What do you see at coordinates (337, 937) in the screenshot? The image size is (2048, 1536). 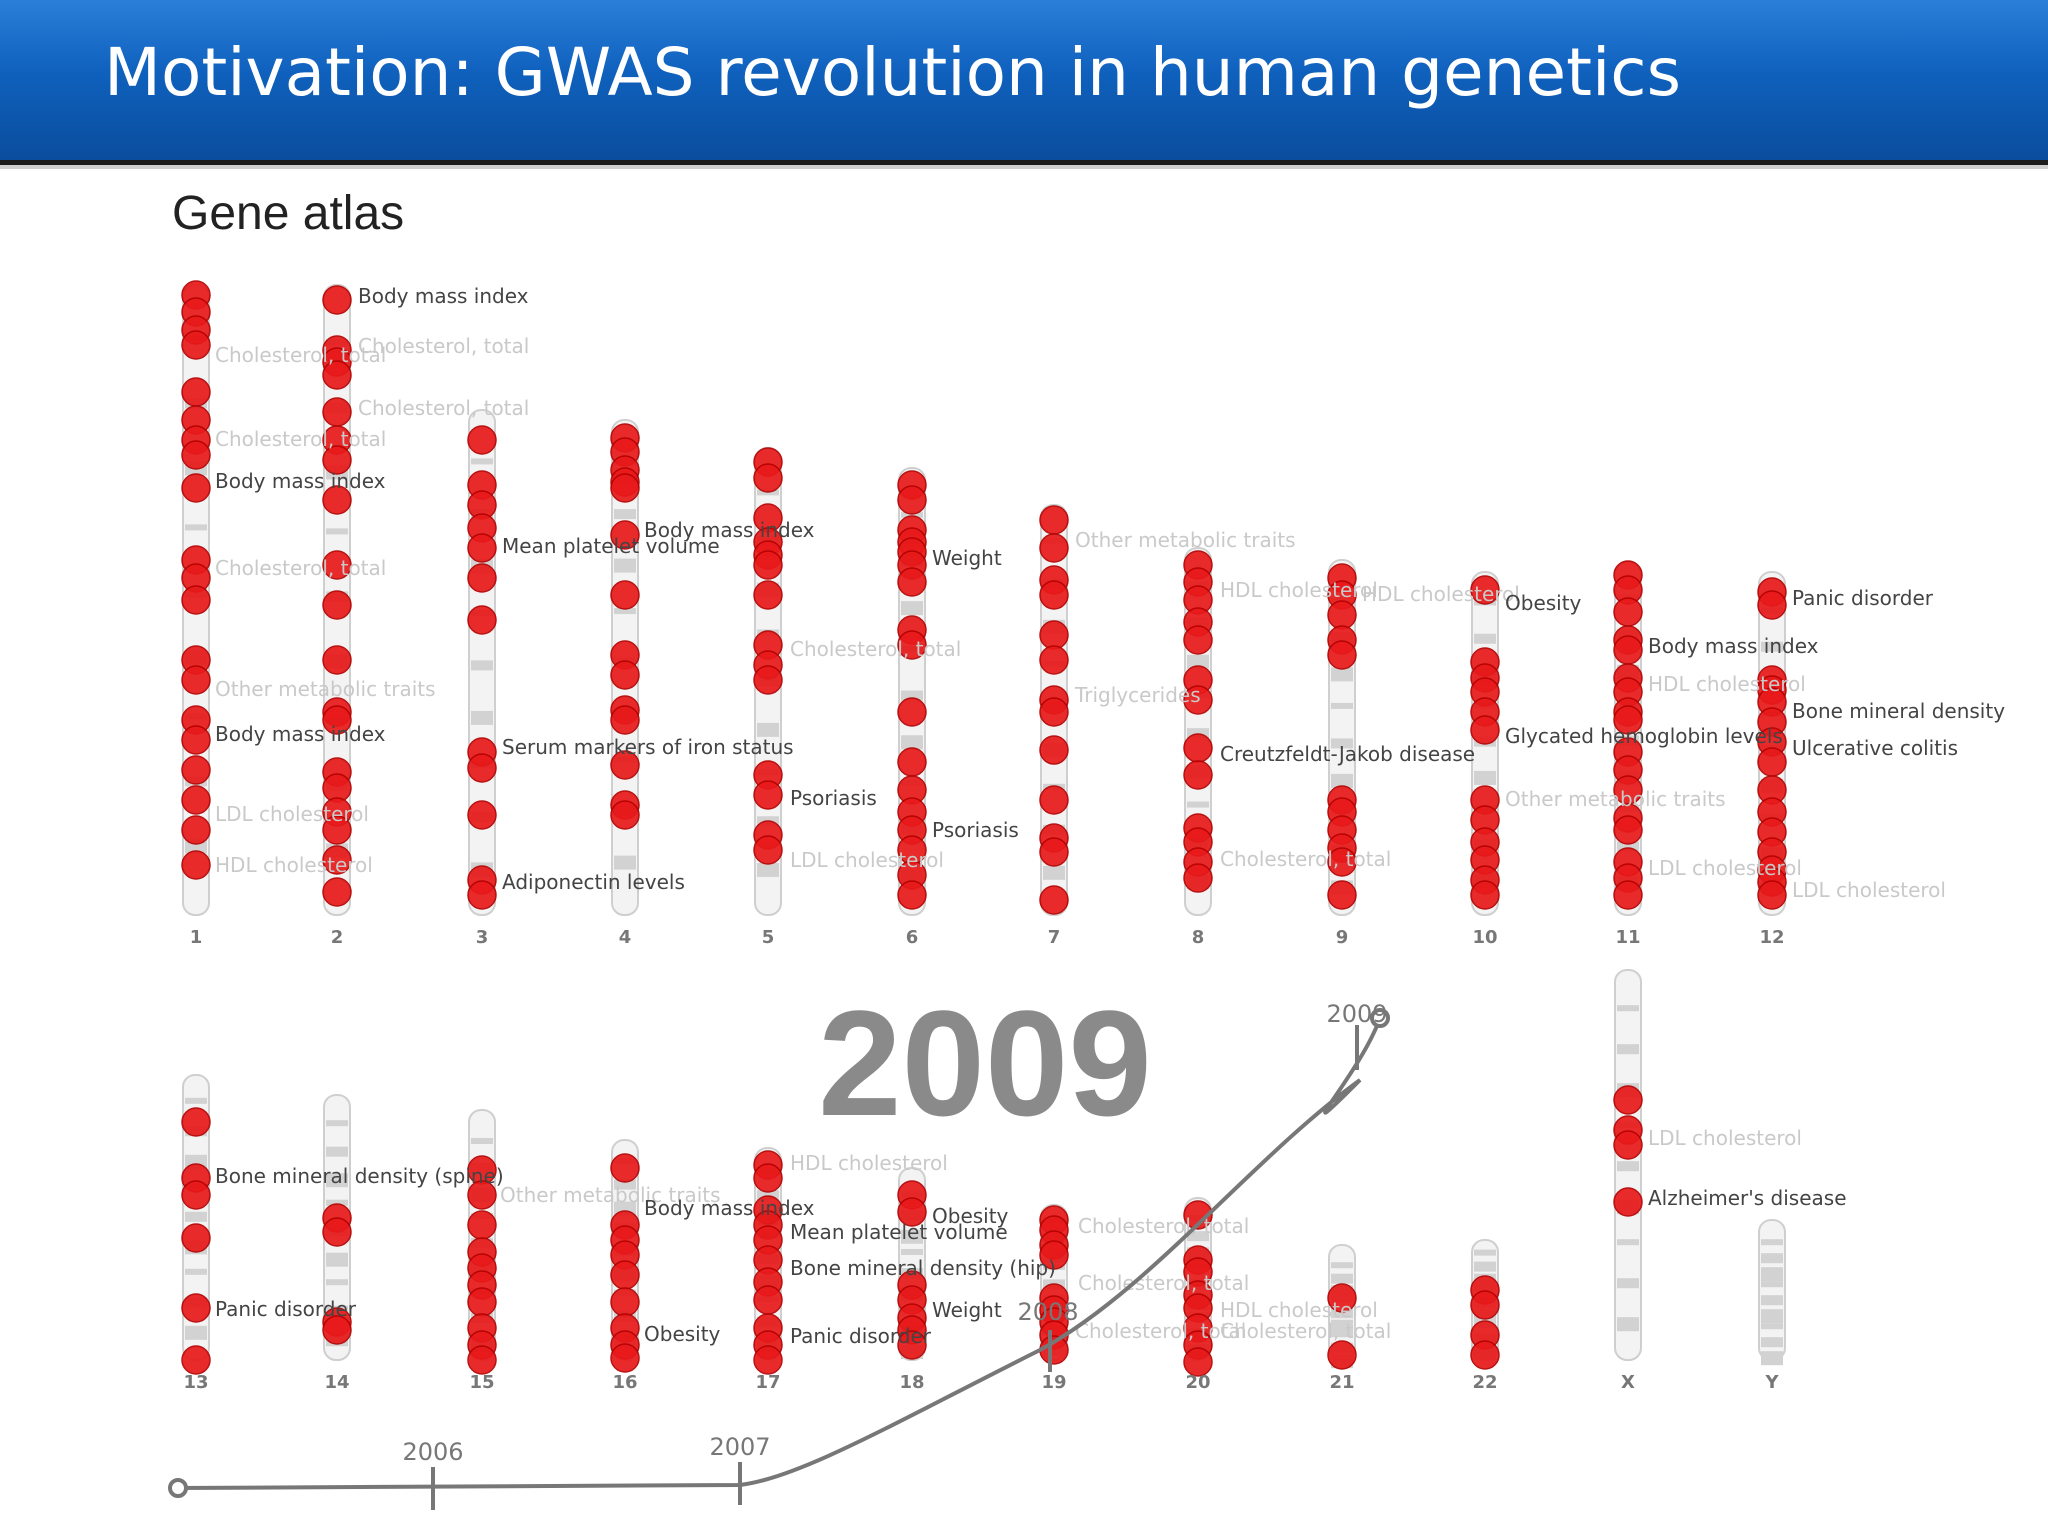 I see `chromosome-number-label: 2` at bounding box center [337, 937].